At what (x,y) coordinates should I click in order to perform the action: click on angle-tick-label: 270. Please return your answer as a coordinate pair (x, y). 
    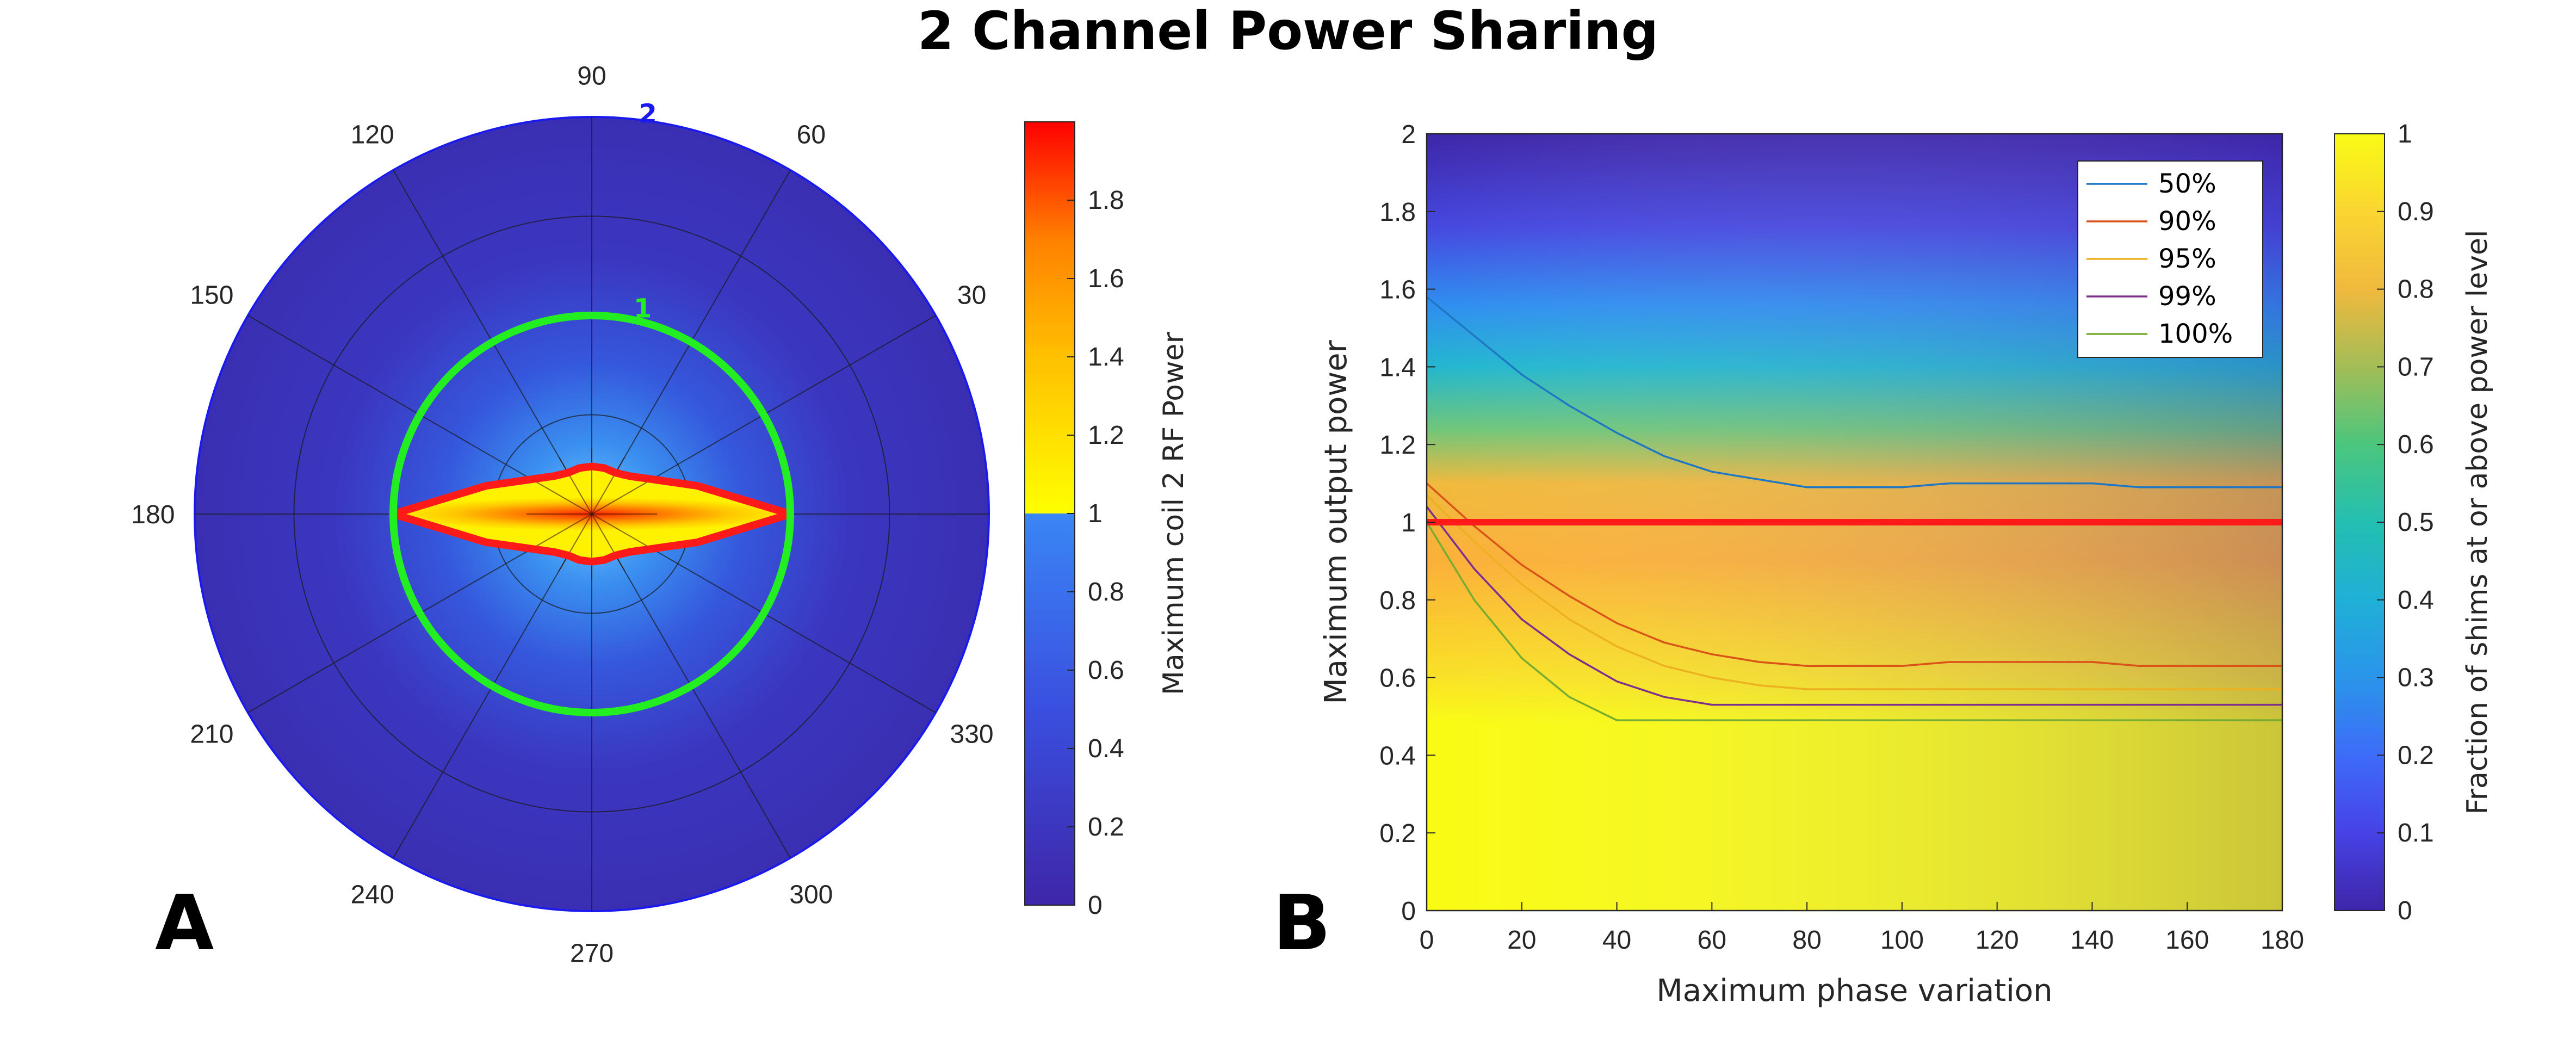
    Looking at the image, I should click on (592, 953).